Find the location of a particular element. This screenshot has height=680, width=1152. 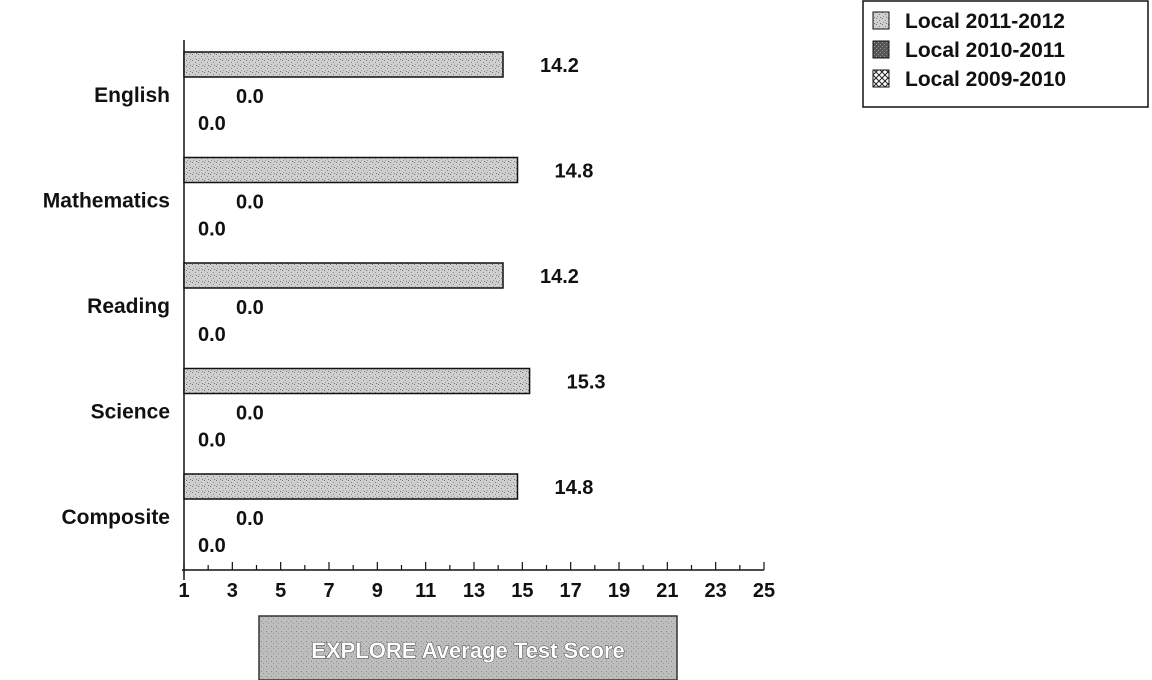

x-tick-label: 5 is located at coordinates (280, 591).